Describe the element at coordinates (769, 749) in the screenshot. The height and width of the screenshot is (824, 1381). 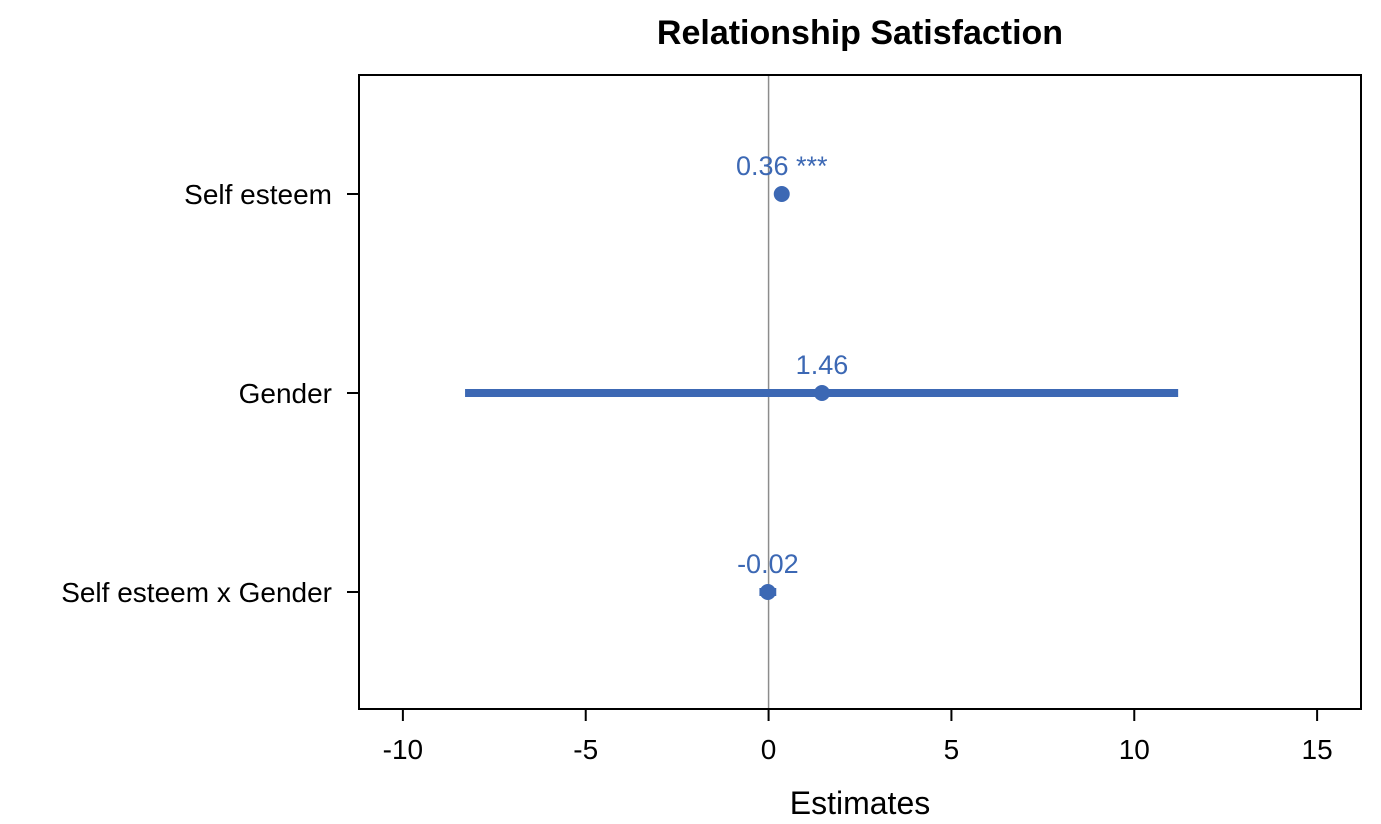
I see `x-tick-label: 0` at that location.